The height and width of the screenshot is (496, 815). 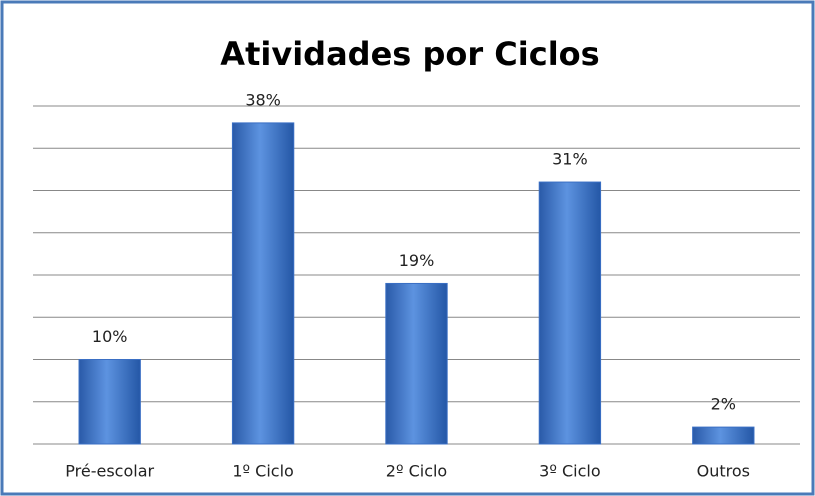 What do you see at coordinates (409, 54) in the screenshot?
I see `chart-title: Atividades por Ciclos` at bounding box center [409, 54].